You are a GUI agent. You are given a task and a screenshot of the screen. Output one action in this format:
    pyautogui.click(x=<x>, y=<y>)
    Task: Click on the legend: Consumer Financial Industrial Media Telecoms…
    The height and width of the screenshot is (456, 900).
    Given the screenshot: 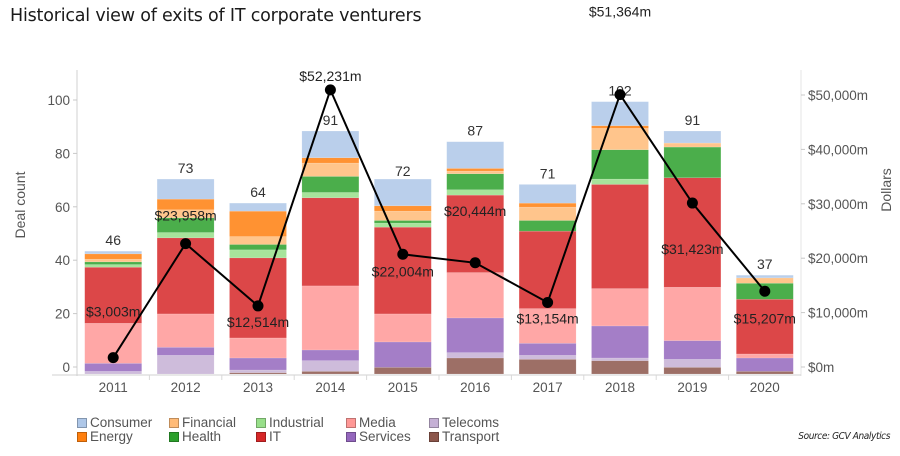 What is the action you would take?
    pyautogui.click(x=298, y=430)
    